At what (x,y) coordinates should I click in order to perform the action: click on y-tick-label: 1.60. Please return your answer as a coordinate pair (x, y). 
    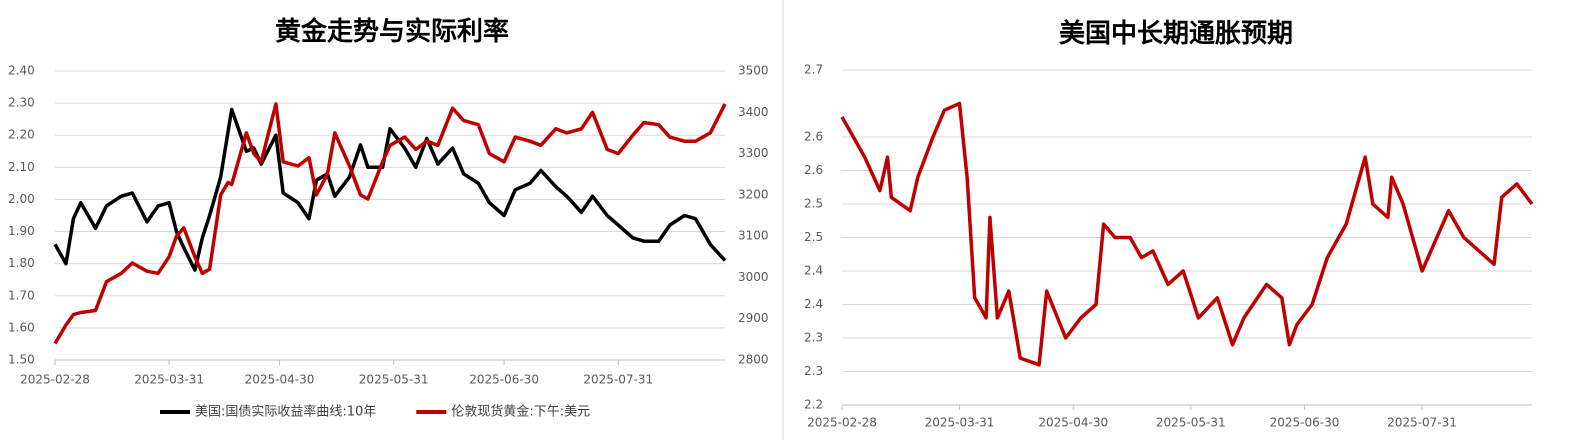
    Looking at the image, I should click on (21, 327).